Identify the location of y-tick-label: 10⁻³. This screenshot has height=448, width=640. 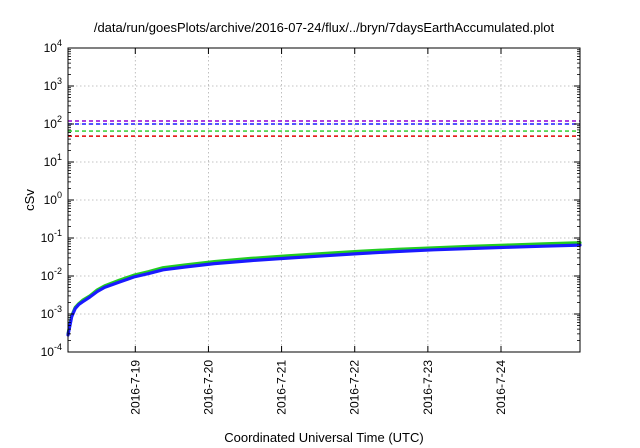
(51, 312).